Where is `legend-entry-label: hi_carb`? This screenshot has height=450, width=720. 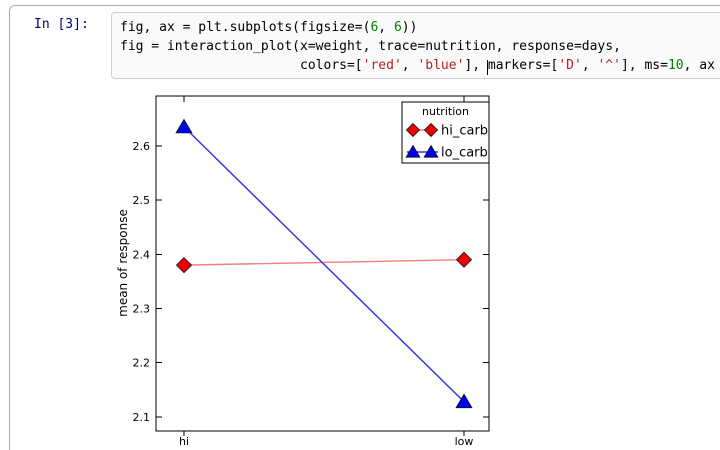
legend-entry-label: hi_carb is located at coordinates (464, 131).